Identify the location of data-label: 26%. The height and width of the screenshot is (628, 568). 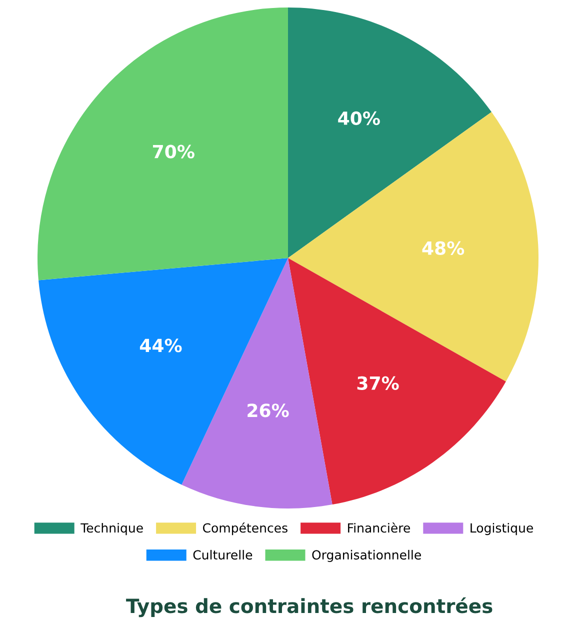
(268, 411).